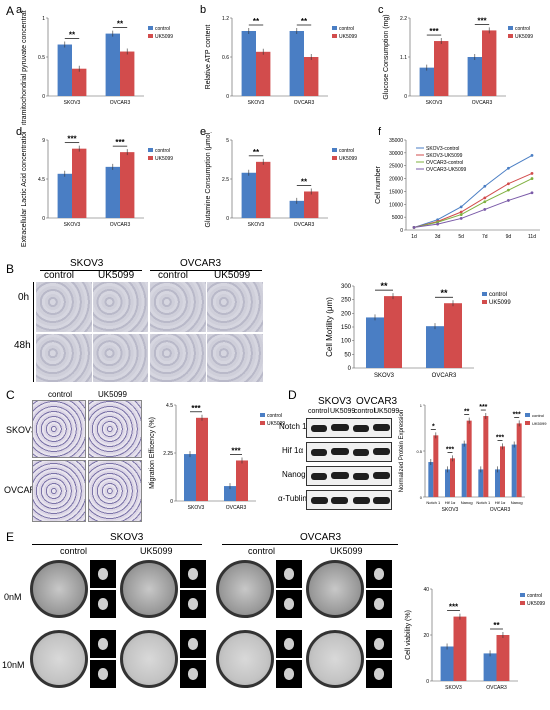 The width and height of the screenshot is (550, 710). What do you see at coordinates (292, 498) in the screenshot?
I see `D-row-tubulin: α-Tublin` at bounding box center [292, 498].